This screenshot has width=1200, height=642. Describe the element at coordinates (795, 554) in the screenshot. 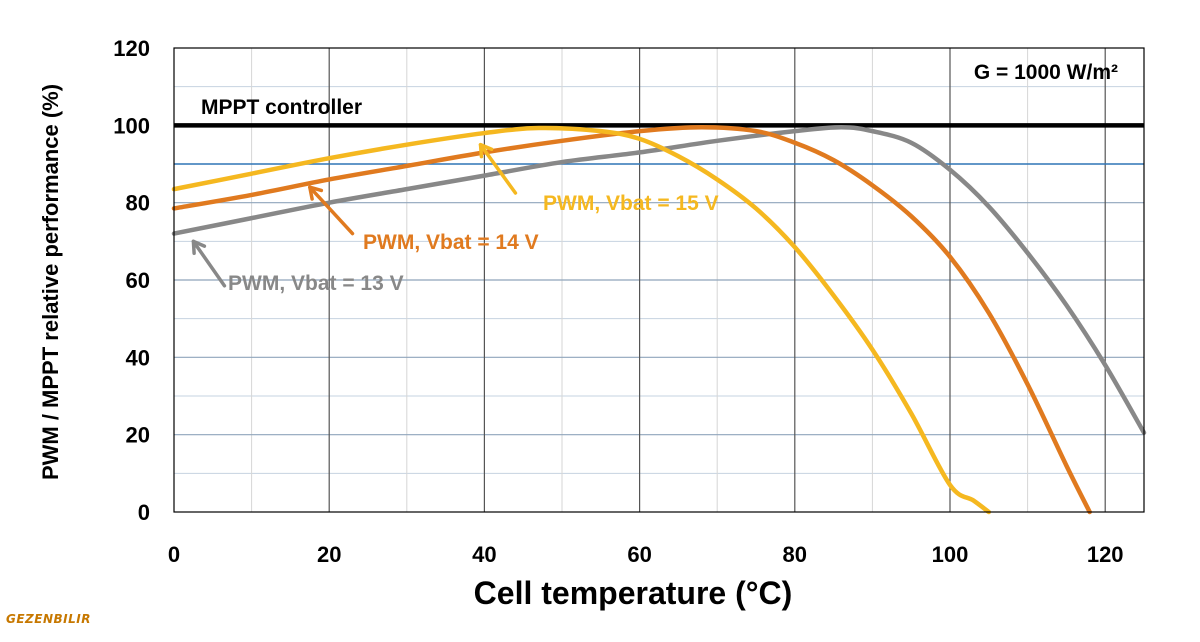

I see `x-tick-label: 80` at that location.